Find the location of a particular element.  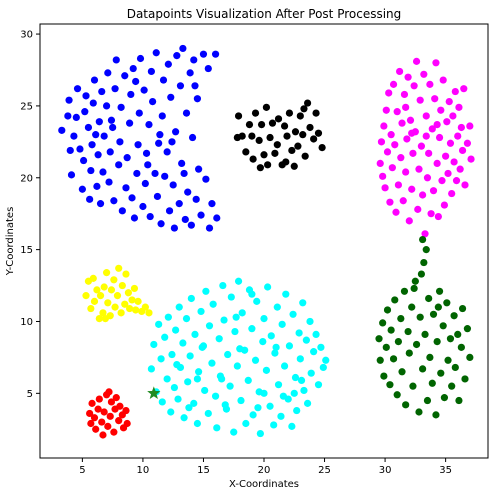

x-tick-label: 5 is located at coordinates (82, 470).